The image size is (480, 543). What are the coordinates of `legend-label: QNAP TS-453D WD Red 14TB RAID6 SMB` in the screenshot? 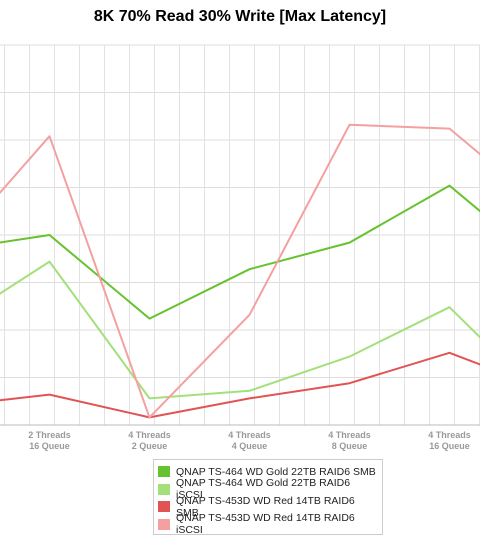 It's located at (265, 506).